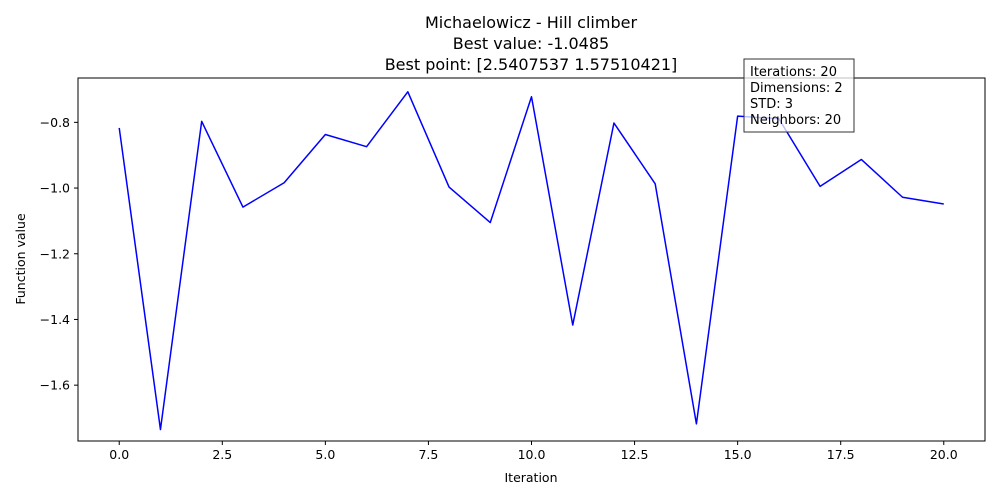  What do you see at coordinates (531, 64) in the screenshot?
I see `title-line-3: Best point: [2.5407537 1.57510421]` at bounding box center [531, 64].